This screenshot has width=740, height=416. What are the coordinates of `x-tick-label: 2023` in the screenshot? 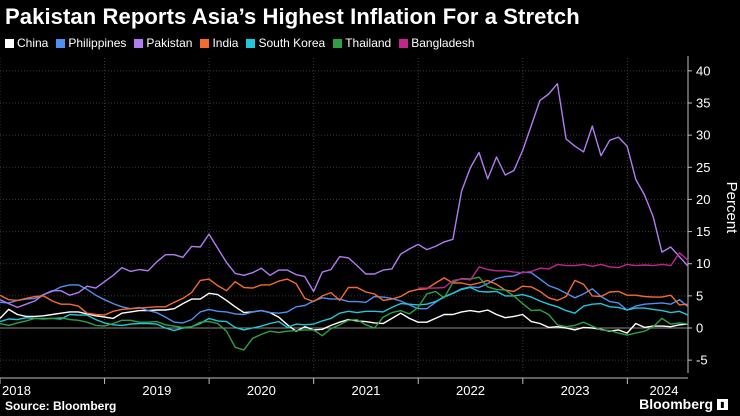 It's located at (575, 390).